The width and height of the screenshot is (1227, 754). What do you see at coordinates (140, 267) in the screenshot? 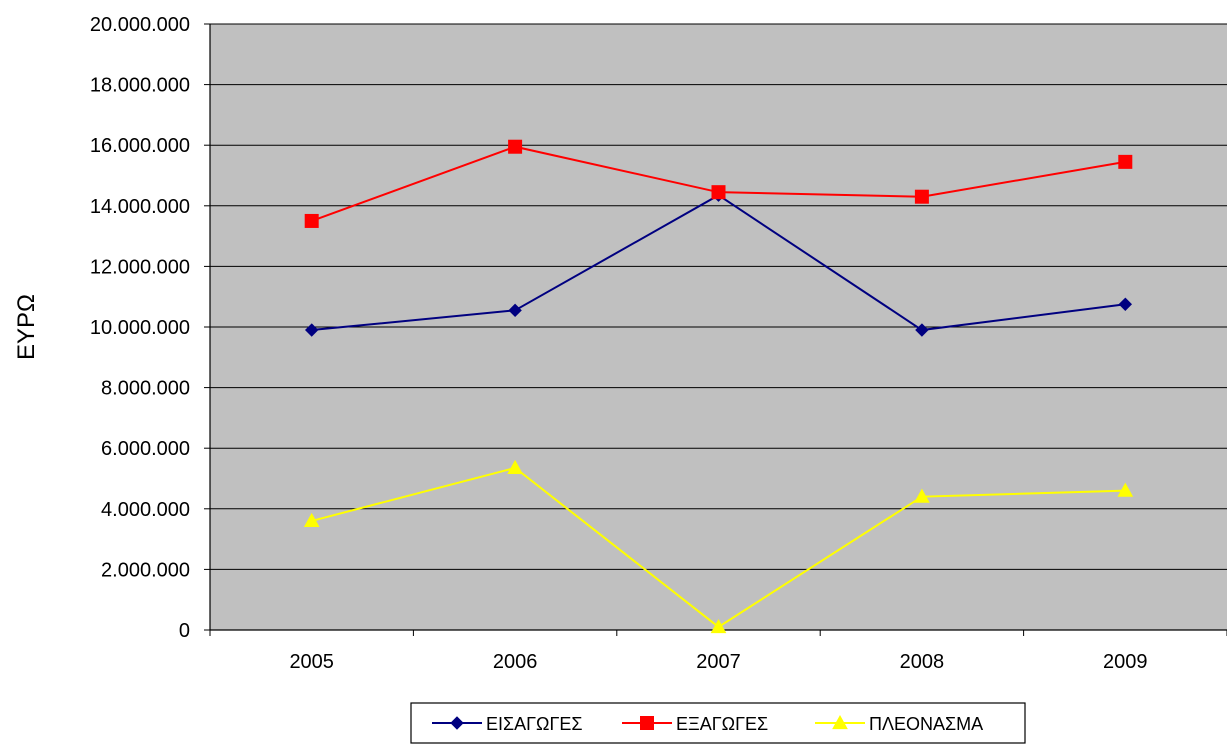
I see `y-tick-label: 12.000.000` at bounding box center [140, 267].